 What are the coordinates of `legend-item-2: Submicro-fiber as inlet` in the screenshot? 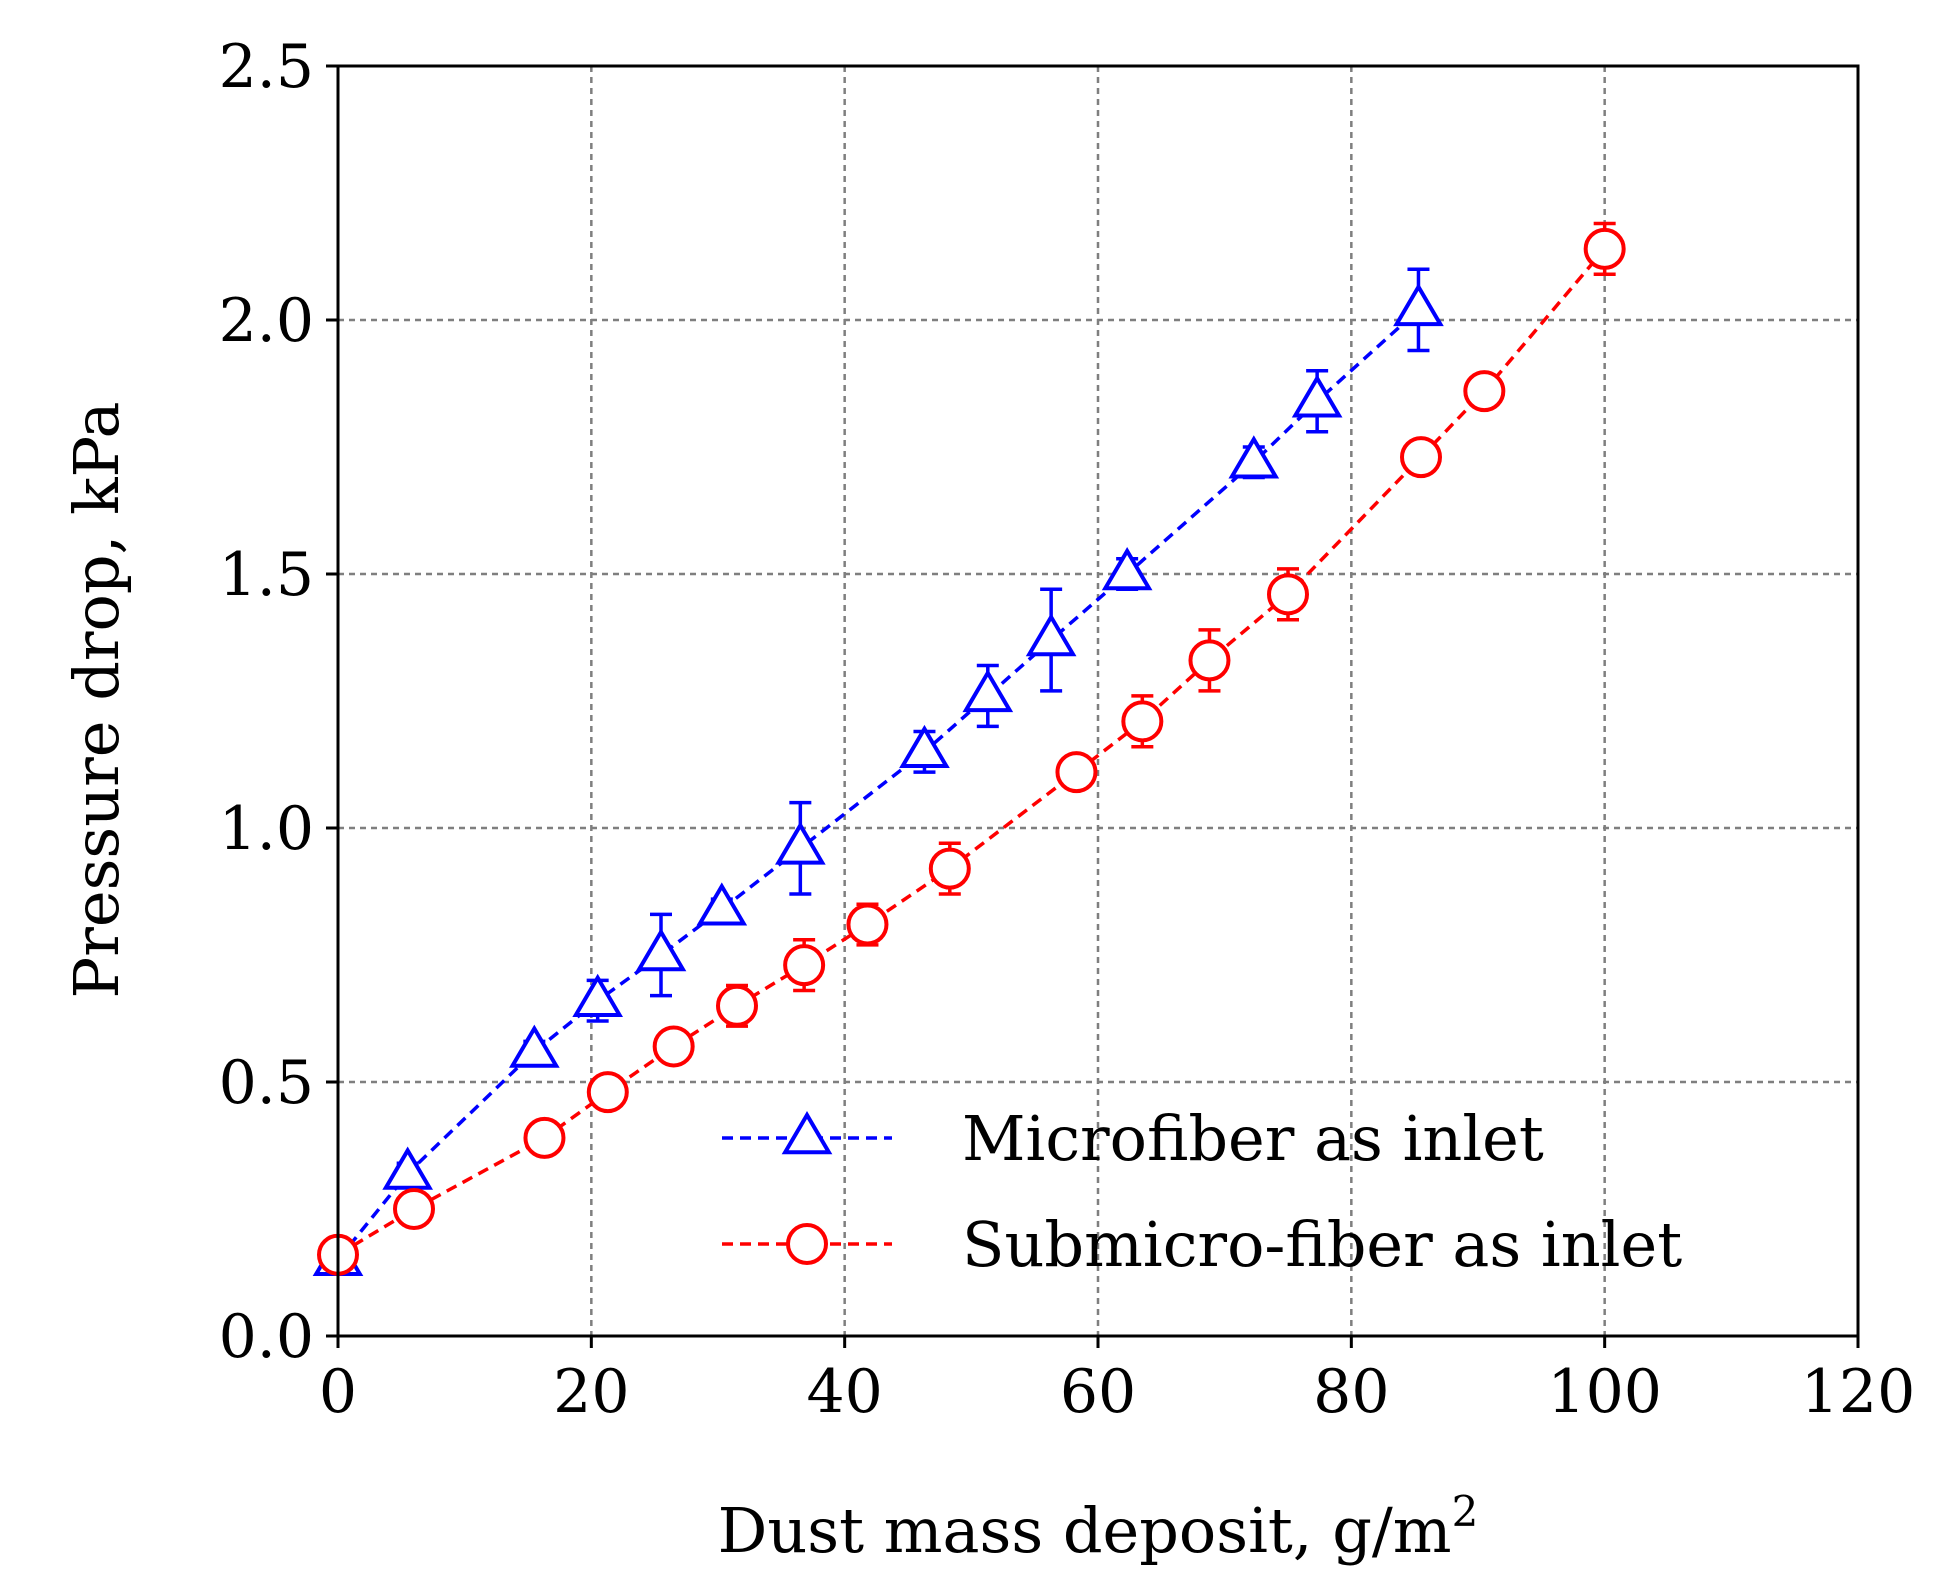 It's located at (1202, 1244).